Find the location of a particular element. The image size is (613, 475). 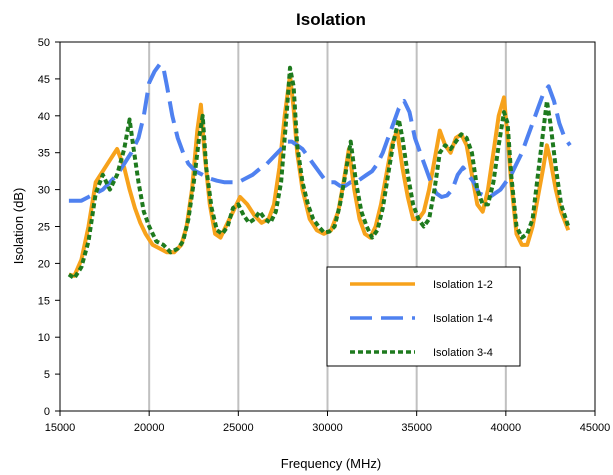

y-tick-label: 50 is located at coordinates (44, 43).